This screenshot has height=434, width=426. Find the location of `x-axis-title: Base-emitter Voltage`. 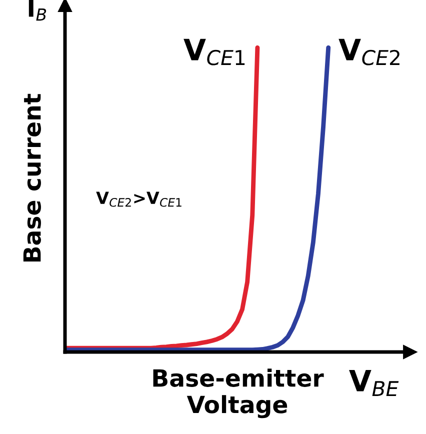

x-axis-title: Base-emitter Voltage is located at coordinates (238, 393).